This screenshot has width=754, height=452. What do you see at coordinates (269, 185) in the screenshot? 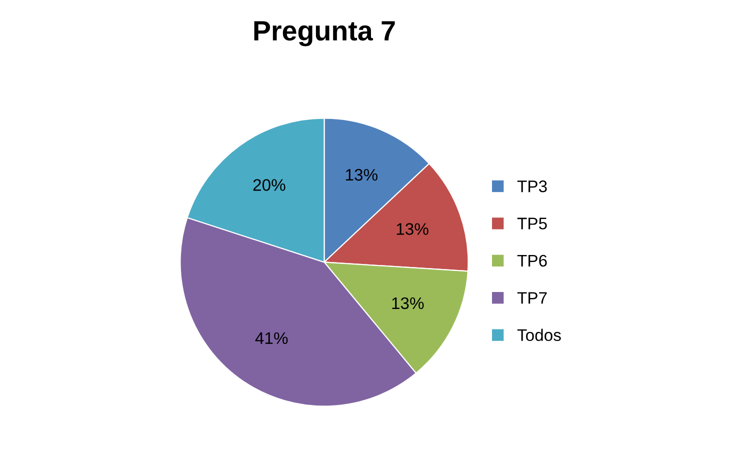
I see `data-label: 20%` at bounding box center [269, 185].